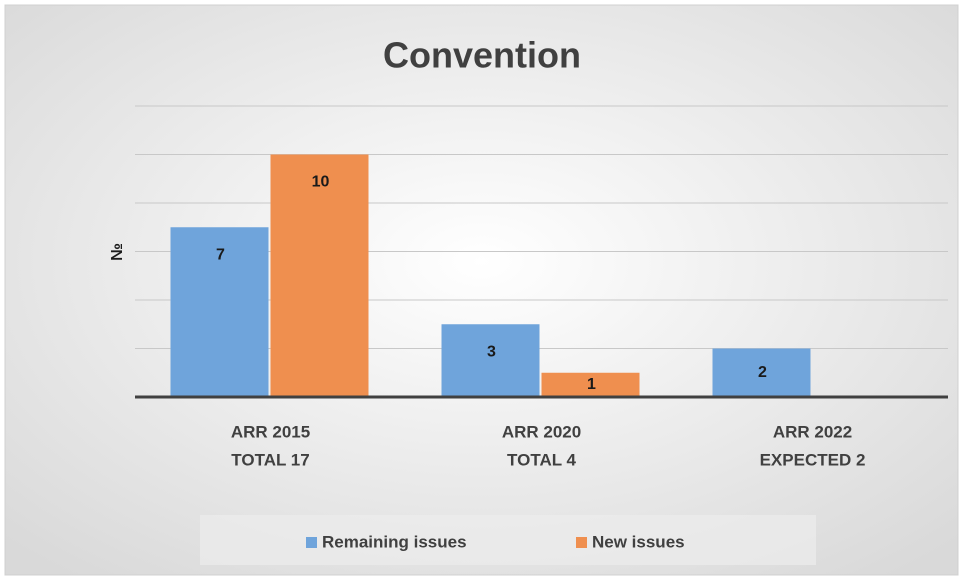 The image size is (964, 579). I want to click on data-label: 10, so click(321, 182).